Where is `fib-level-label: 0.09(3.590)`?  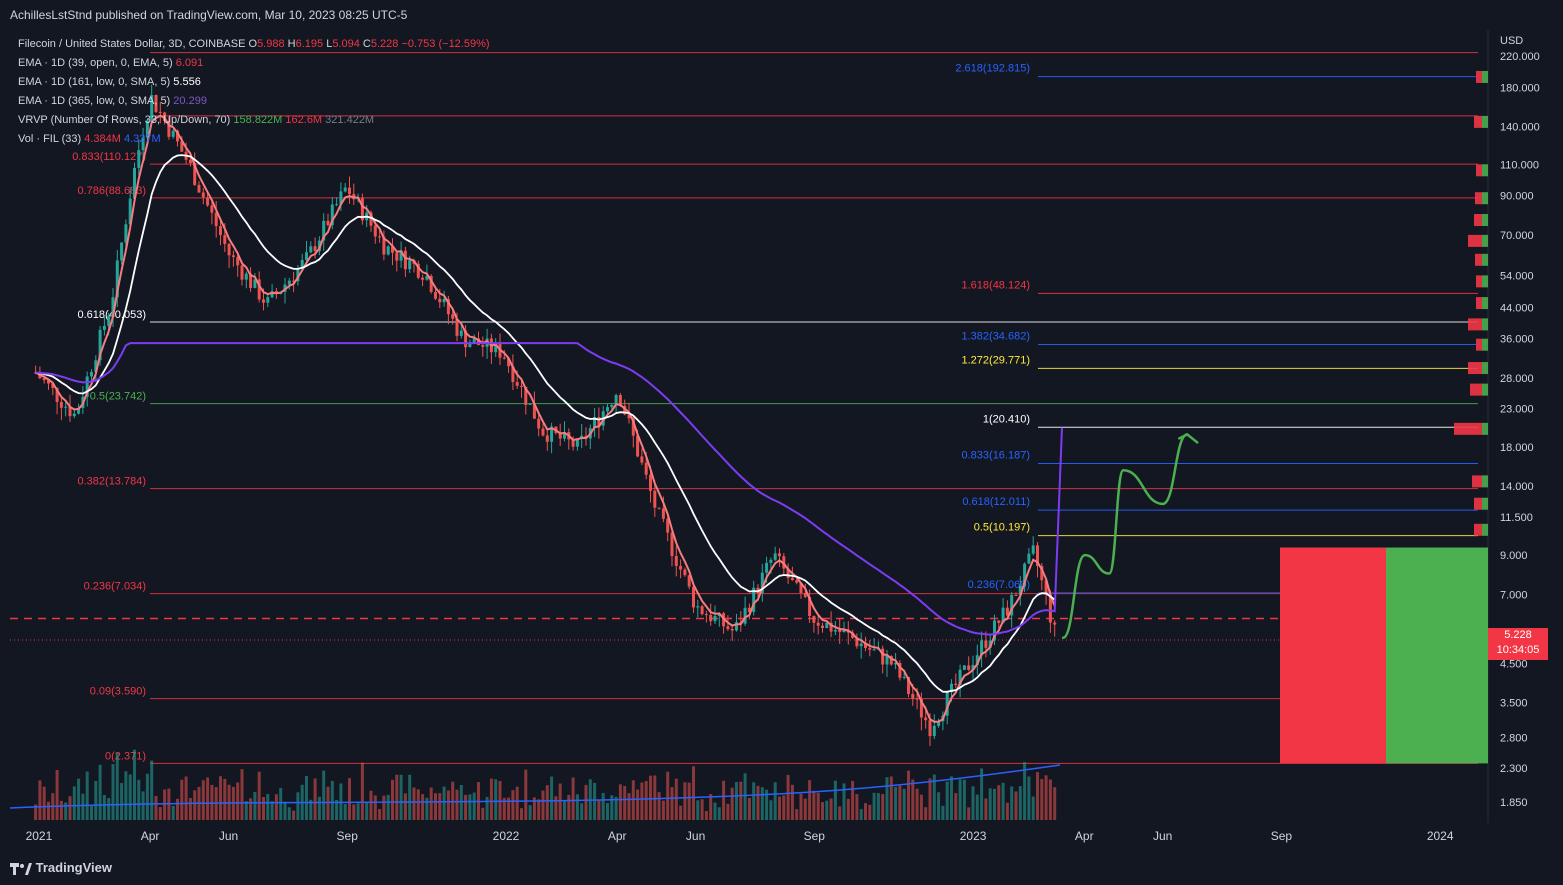
fib-level-label: 0.09(3.590) is located at coordinates (118, 692).